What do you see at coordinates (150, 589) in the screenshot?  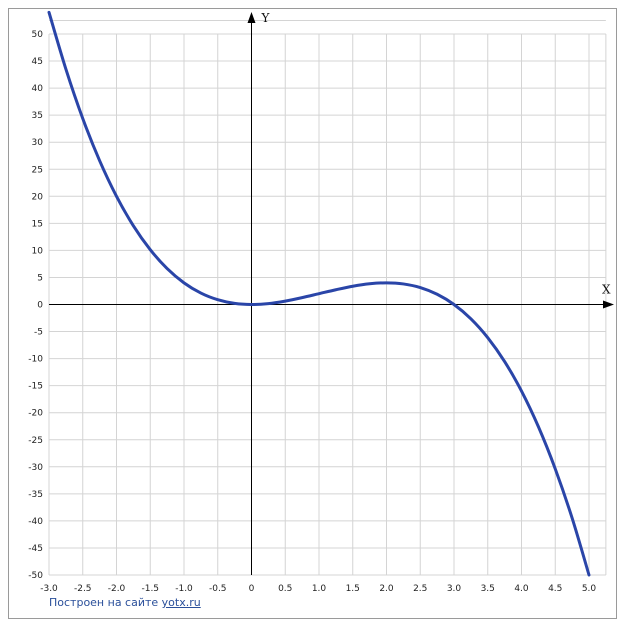 I see `x-tick-label: -1.5` at bounding box center [150, 589].